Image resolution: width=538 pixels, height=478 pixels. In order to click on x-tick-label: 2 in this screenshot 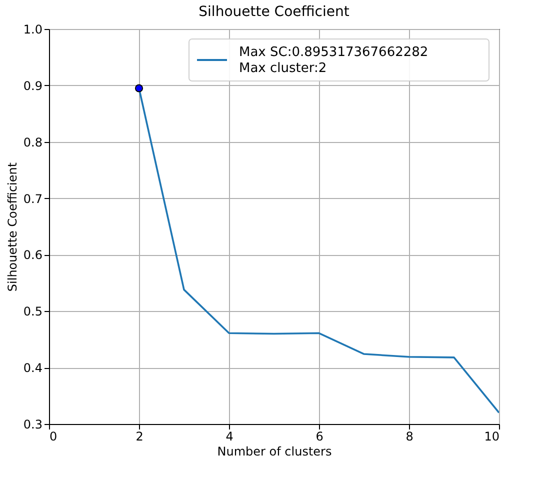, I will do `click(140, 437)`.